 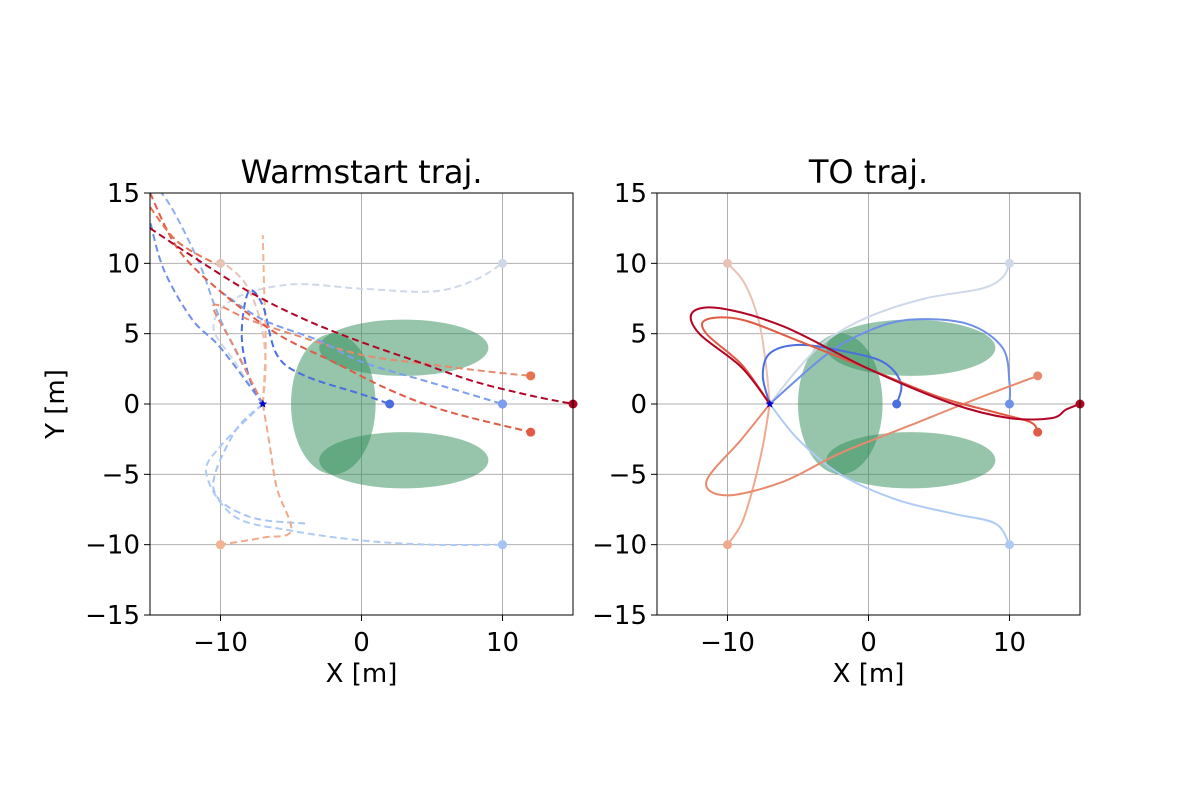 What do you see at coordinates (868, 172) in the screenshot?
I see `chart-title: TO traj.` at bounding box center [868, 172].